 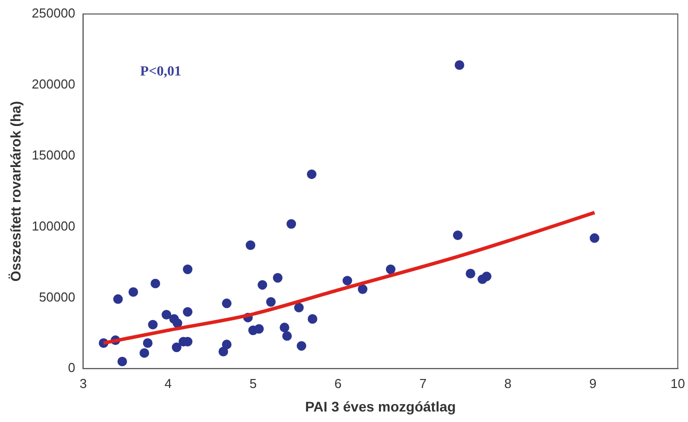 What do you see at coordinates (380, 406) in the screenshot?
I see `x-axis-title: PAI 3 éves mozgóátlag` at bounding box center [380, 406].